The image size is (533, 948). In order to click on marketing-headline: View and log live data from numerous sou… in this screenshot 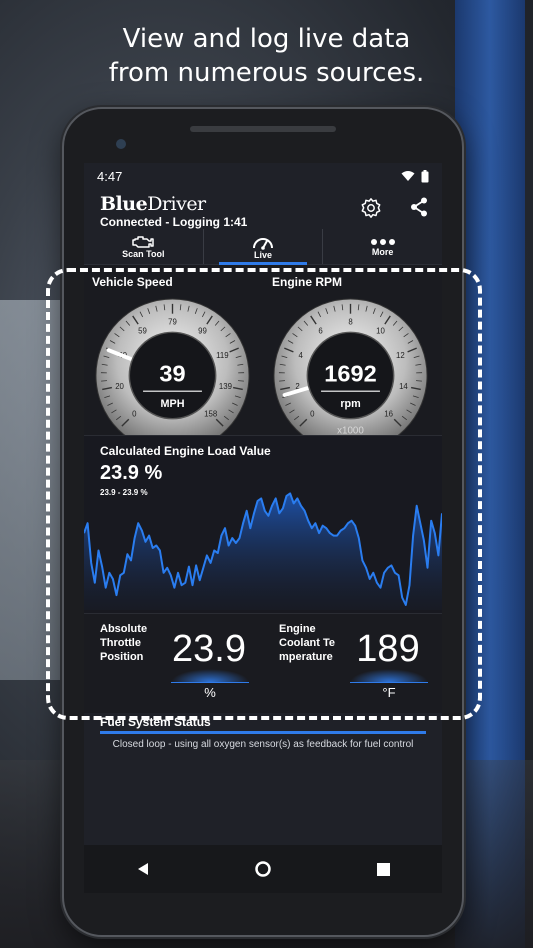, I will do `click(266, 56)`.